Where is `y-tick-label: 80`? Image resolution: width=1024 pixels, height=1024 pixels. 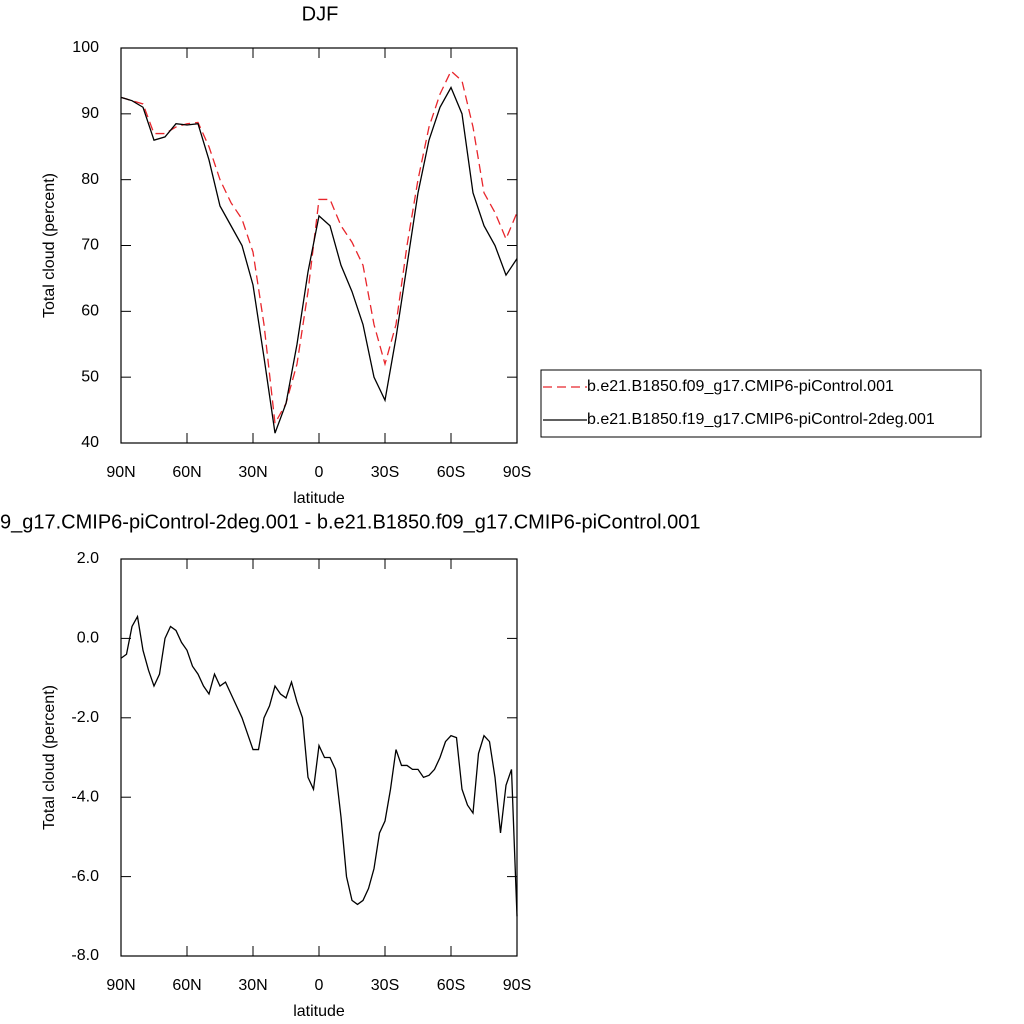
y-tick-label: 80 is located at coordinates (90, 179).